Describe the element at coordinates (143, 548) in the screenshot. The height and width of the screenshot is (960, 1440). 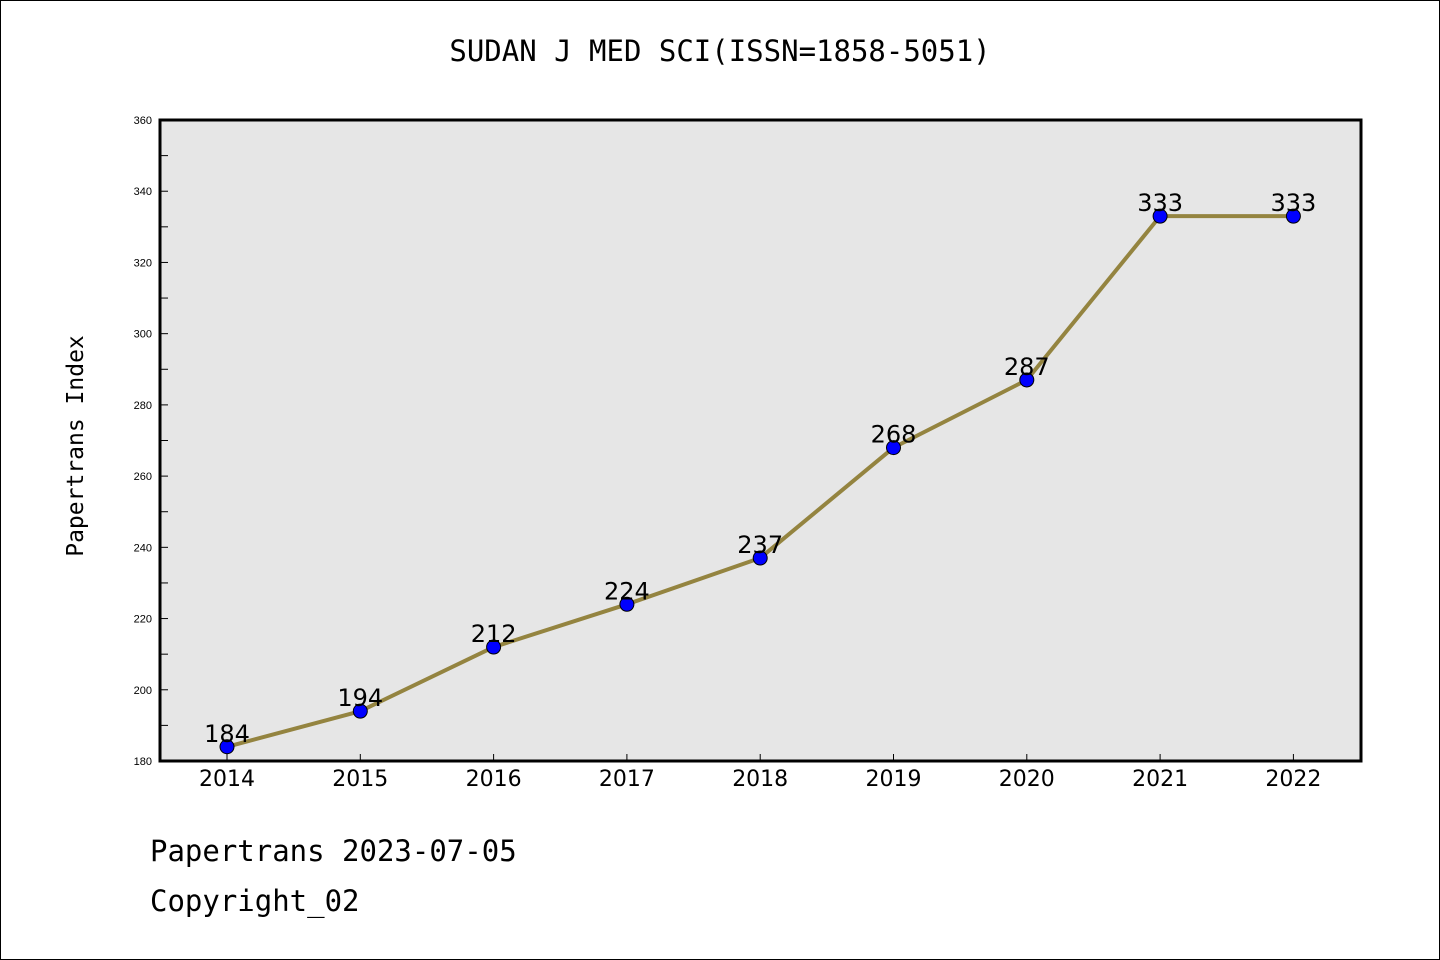
I see `y-tick-label: 240` at that location.